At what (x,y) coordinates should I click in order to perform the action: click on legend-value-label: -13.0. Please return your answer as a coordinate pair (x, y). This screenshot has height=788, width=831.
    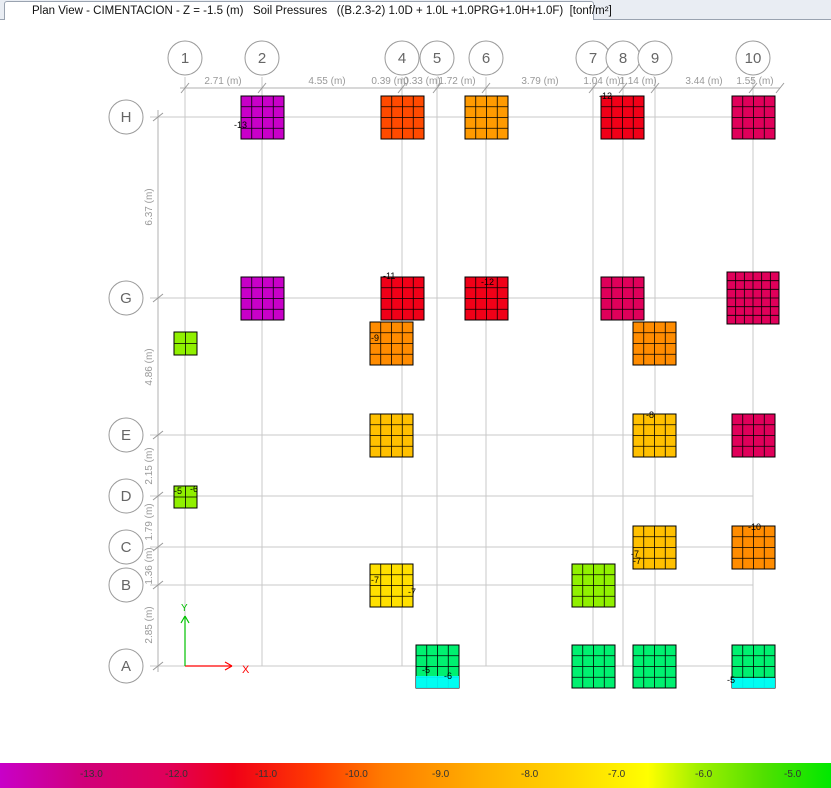
    Looking at the image, I should click on (91, 774).